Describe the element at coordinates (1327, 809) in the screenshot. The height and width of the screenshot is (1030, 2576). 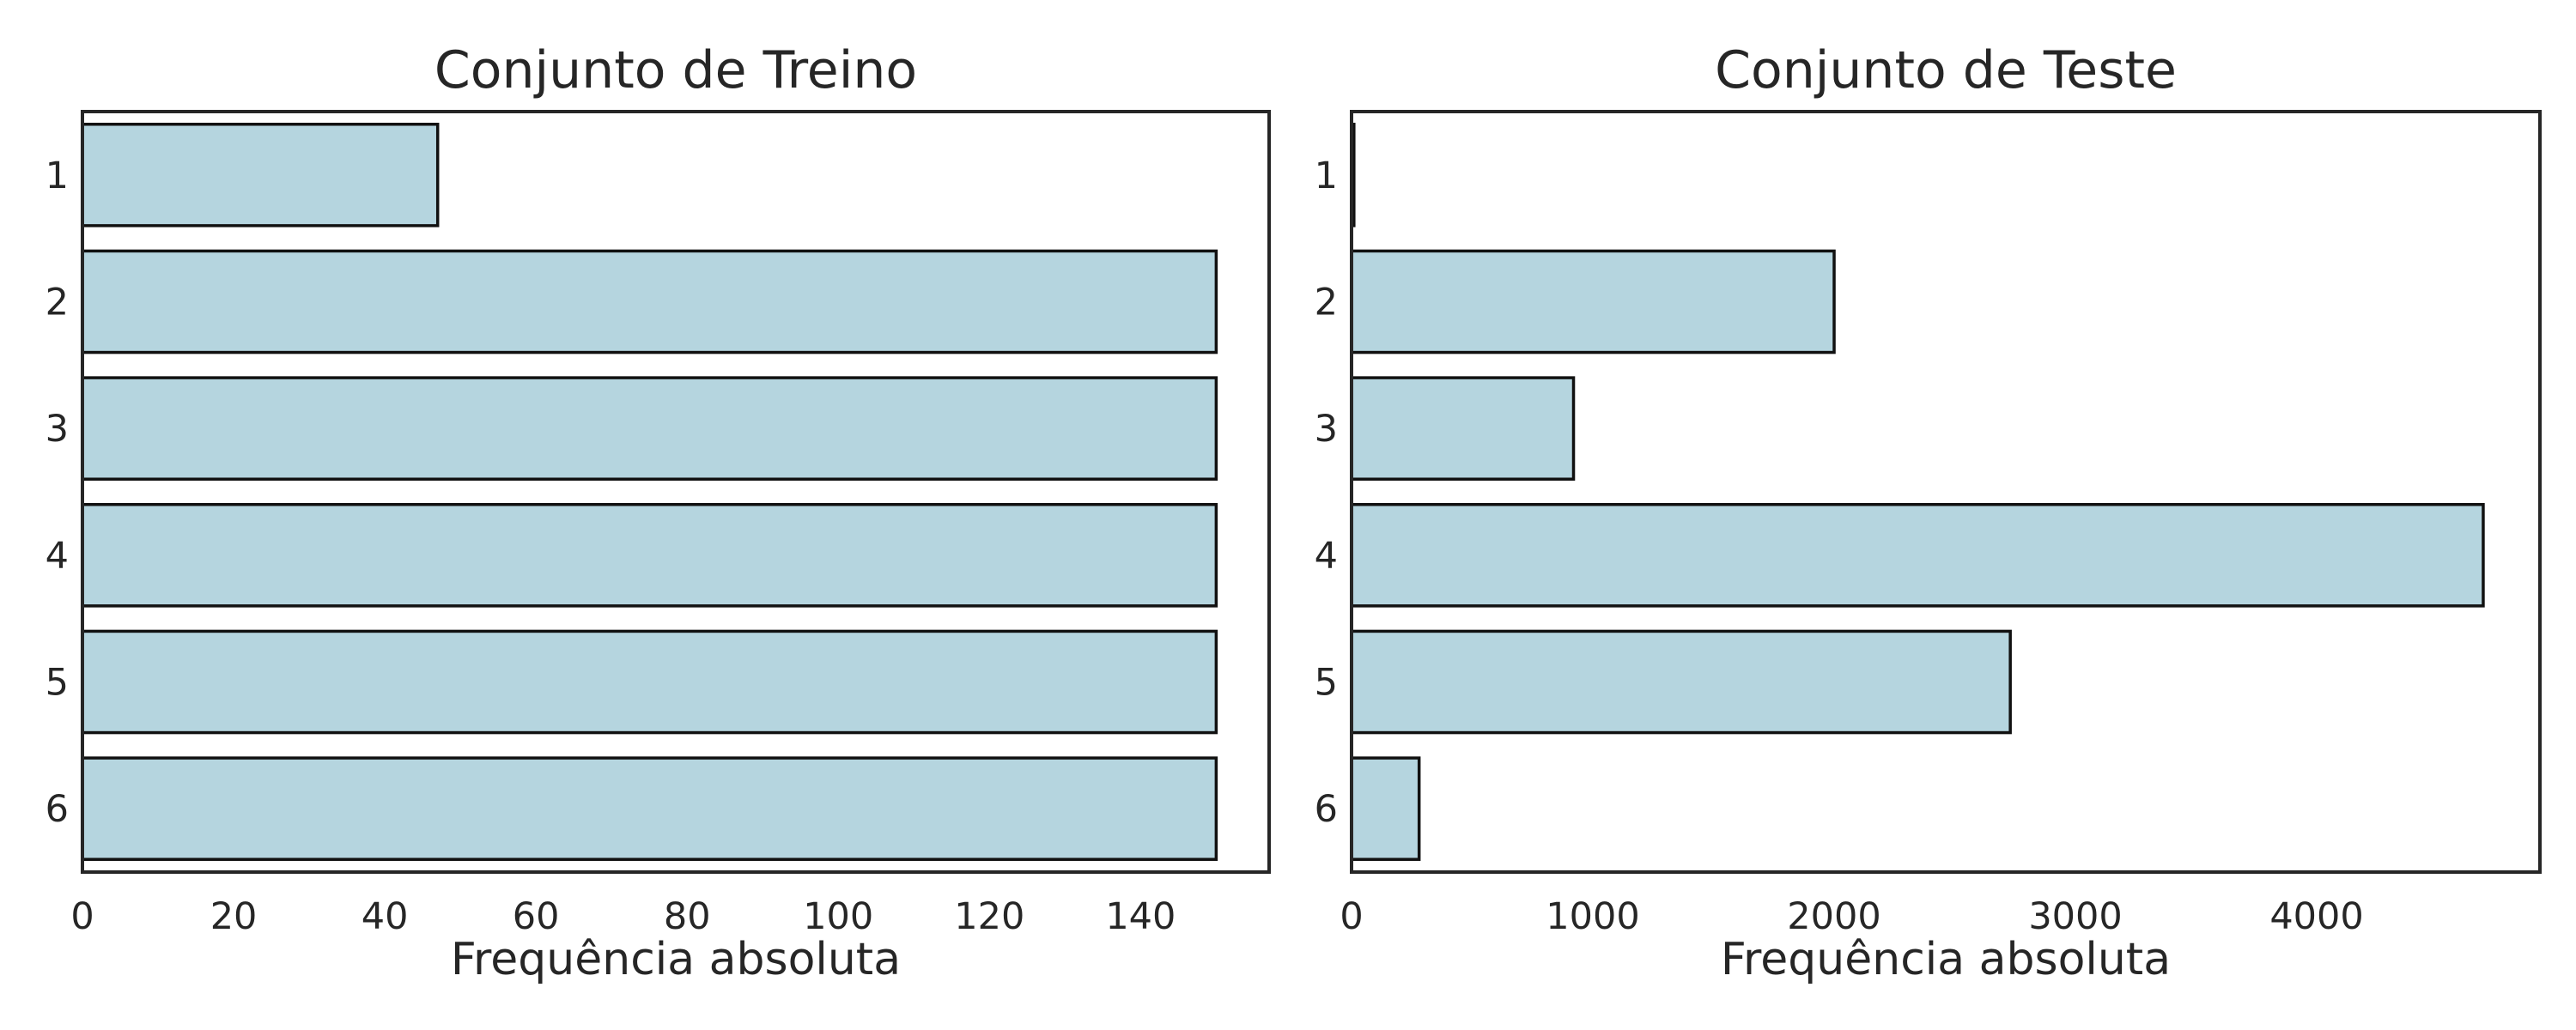
I see `test-y-tick-label: 6` at that location.